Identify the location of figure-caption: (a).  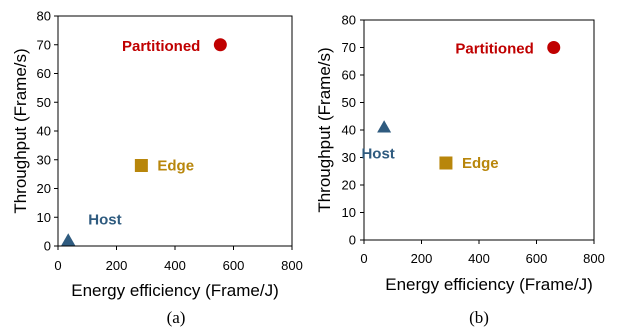
(176, 317).